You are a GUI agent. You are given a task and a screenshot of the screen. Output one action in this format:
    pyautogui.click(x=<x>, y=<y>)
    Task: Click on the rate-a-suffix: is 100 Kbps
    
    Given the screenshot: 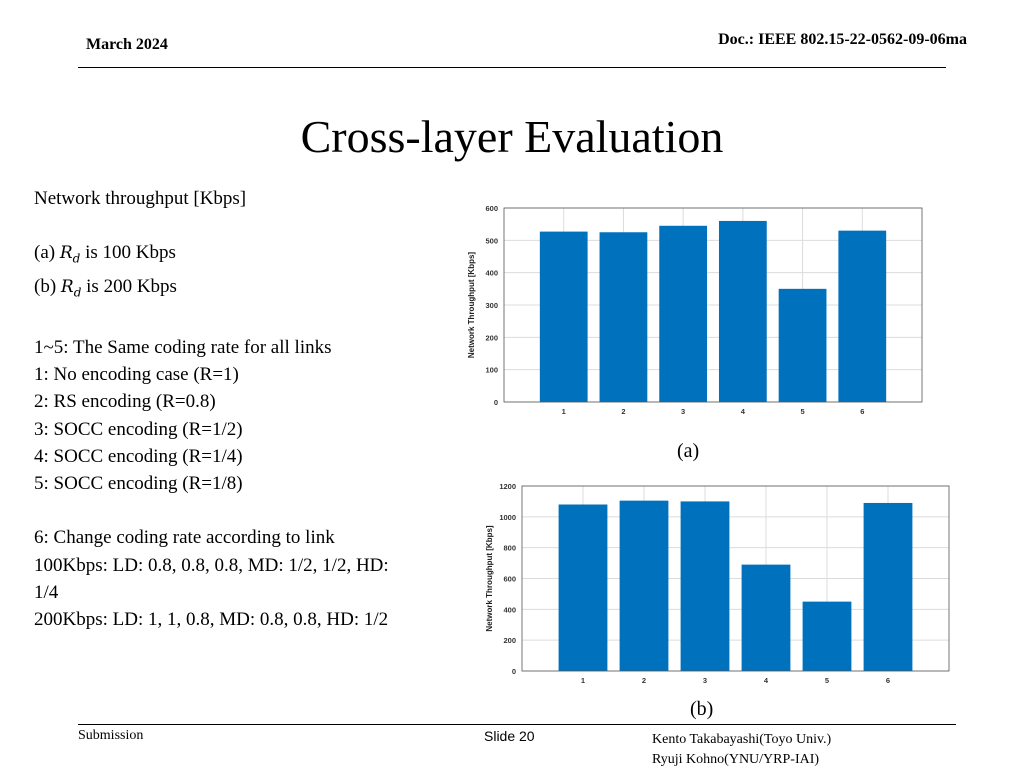 What is the action you would take?
    pyautogui.click(x=128, y=253)
    